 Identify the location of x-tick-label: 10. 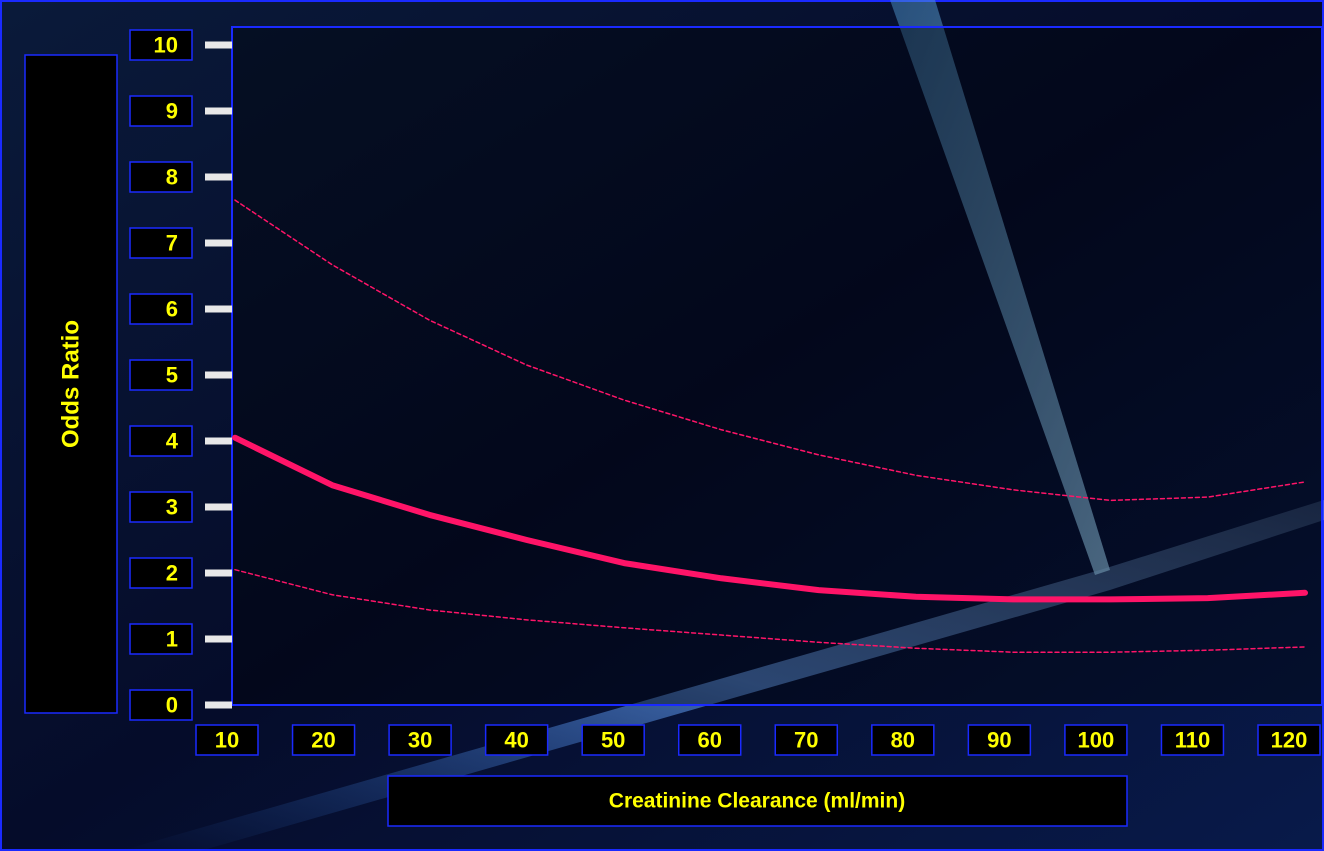
(227, 740).